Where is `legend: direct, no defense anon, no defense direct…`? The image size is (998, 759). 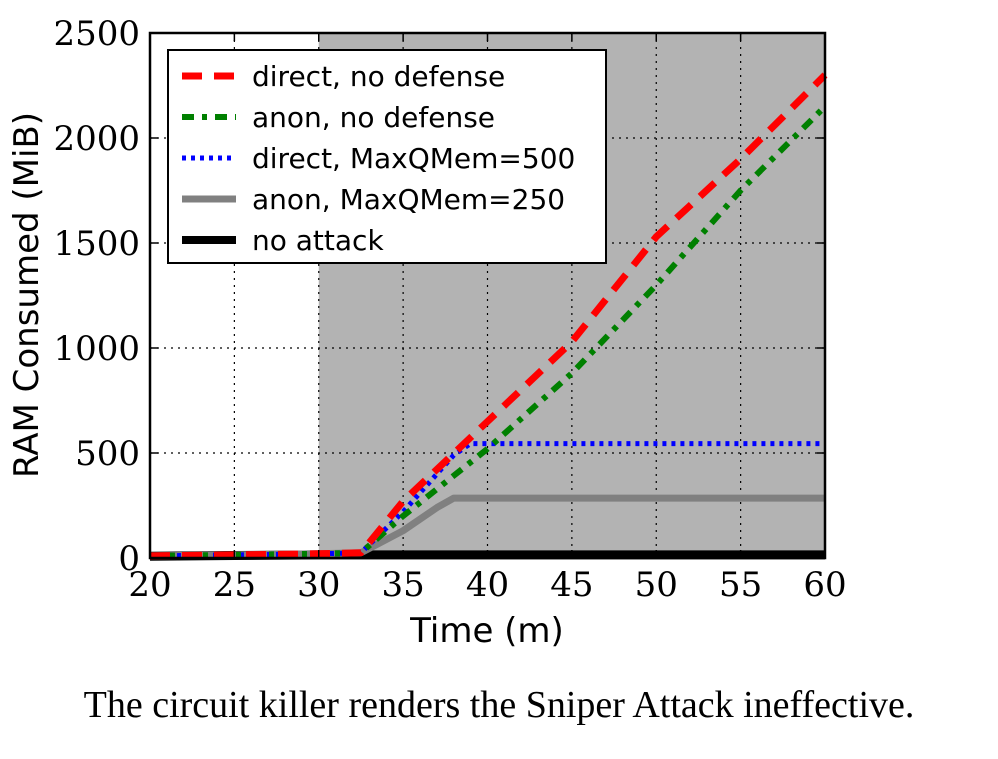 legend: direct, no defense anon, no defense direct… is located at coordinates (387, 156).